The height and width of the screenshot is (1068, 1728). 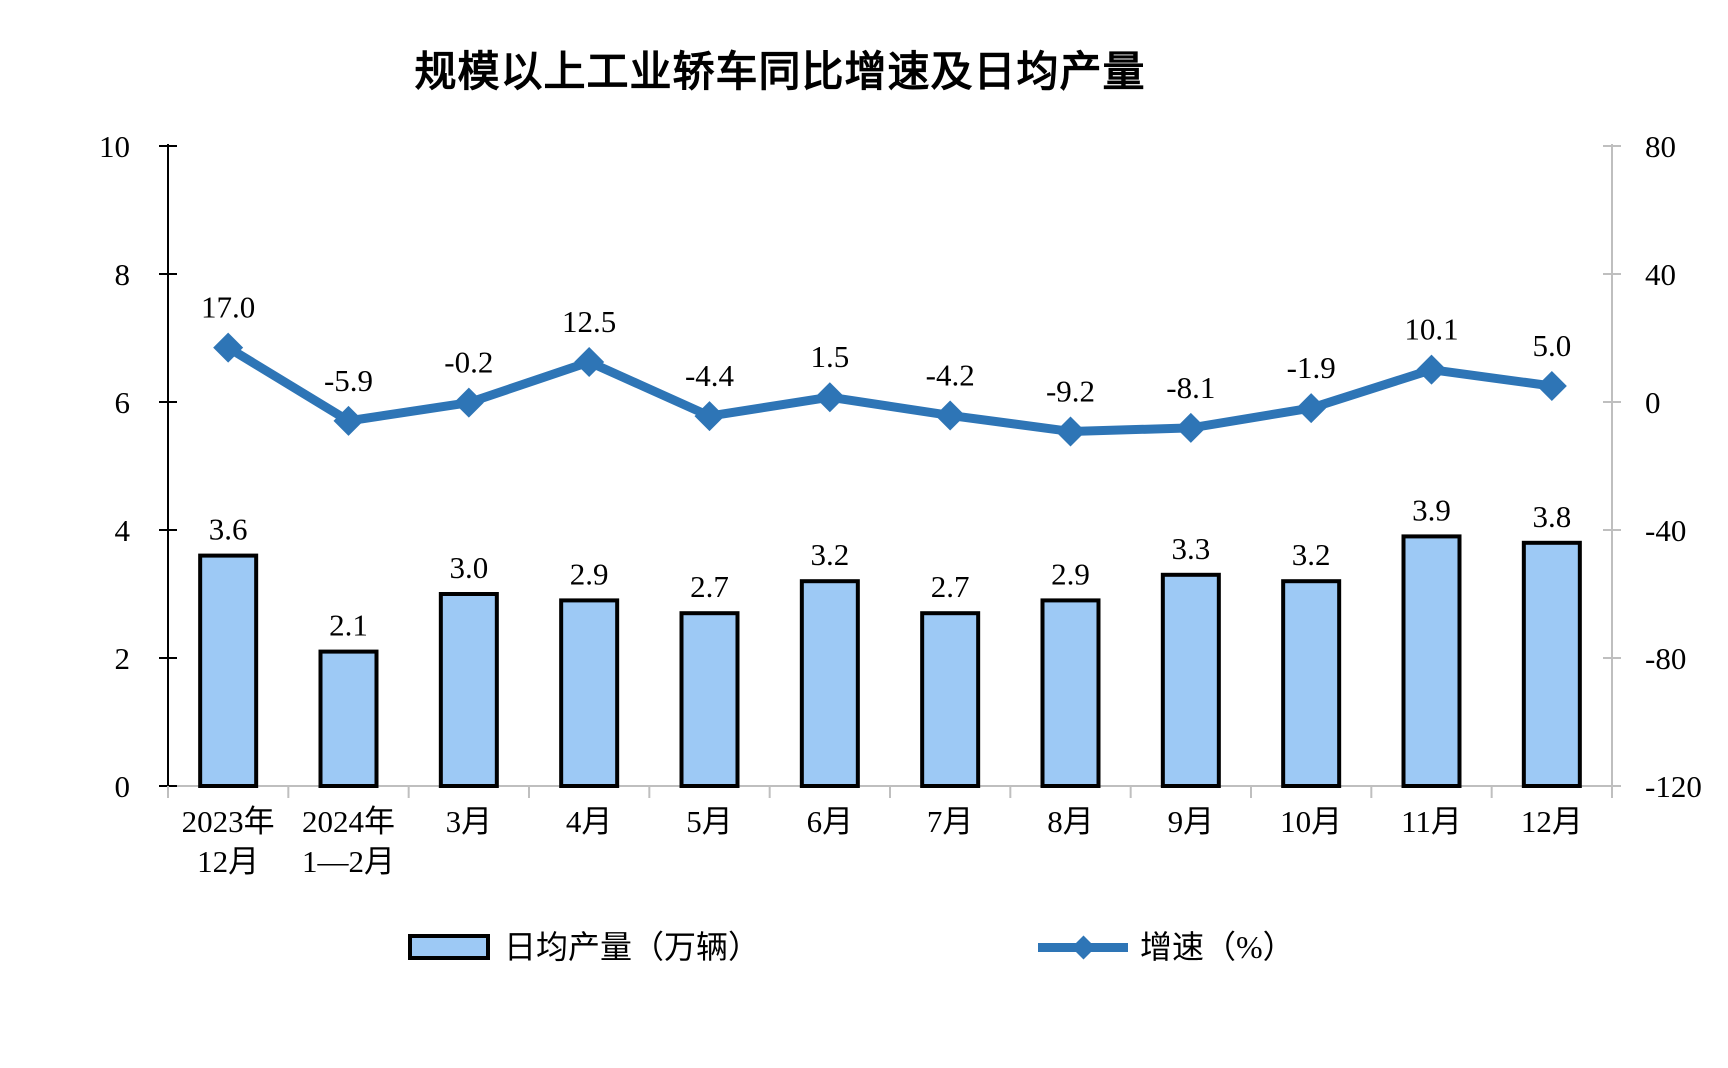 What do you see at coordinates (348, 821) in the screenshot?
I see `x-category-label: 2024年` at bounding box center [348, 821].